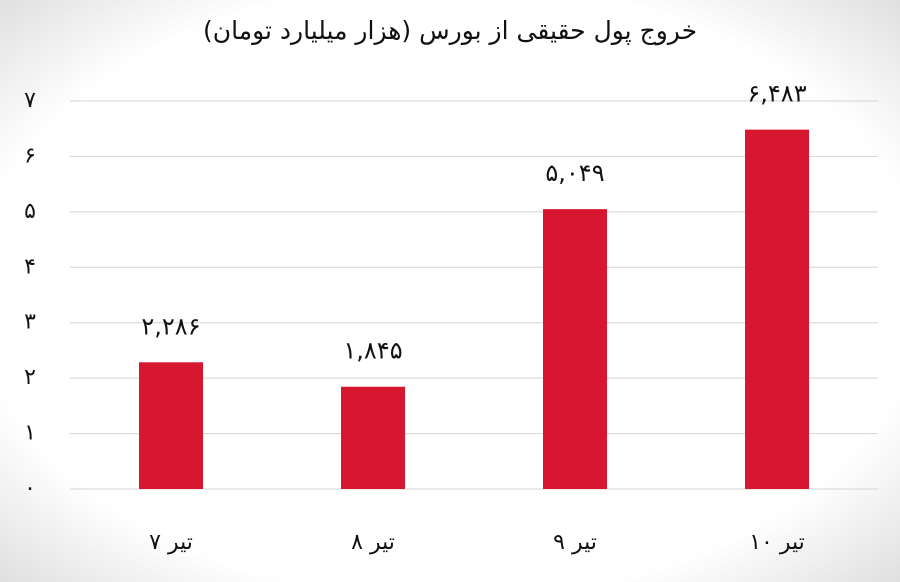 The image size is (900, 582). I want to click on y-tick-label: ۷, so click(30, 100).